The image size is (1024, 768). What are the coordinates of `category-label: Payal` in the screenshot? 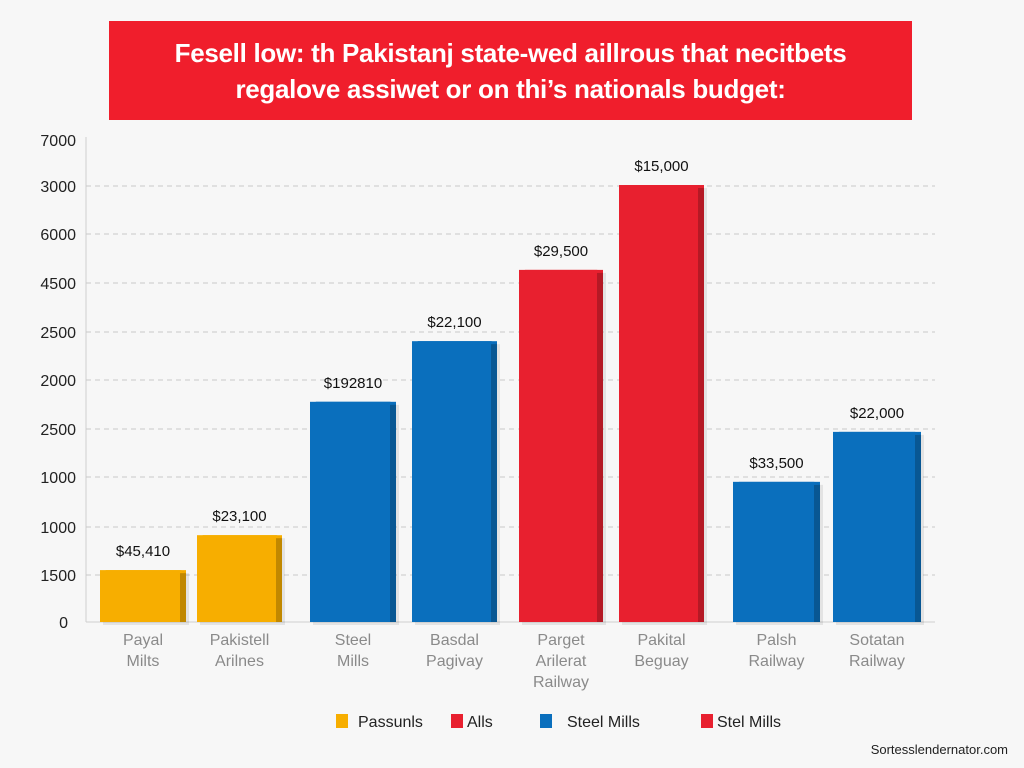 It's located at (143, 640).